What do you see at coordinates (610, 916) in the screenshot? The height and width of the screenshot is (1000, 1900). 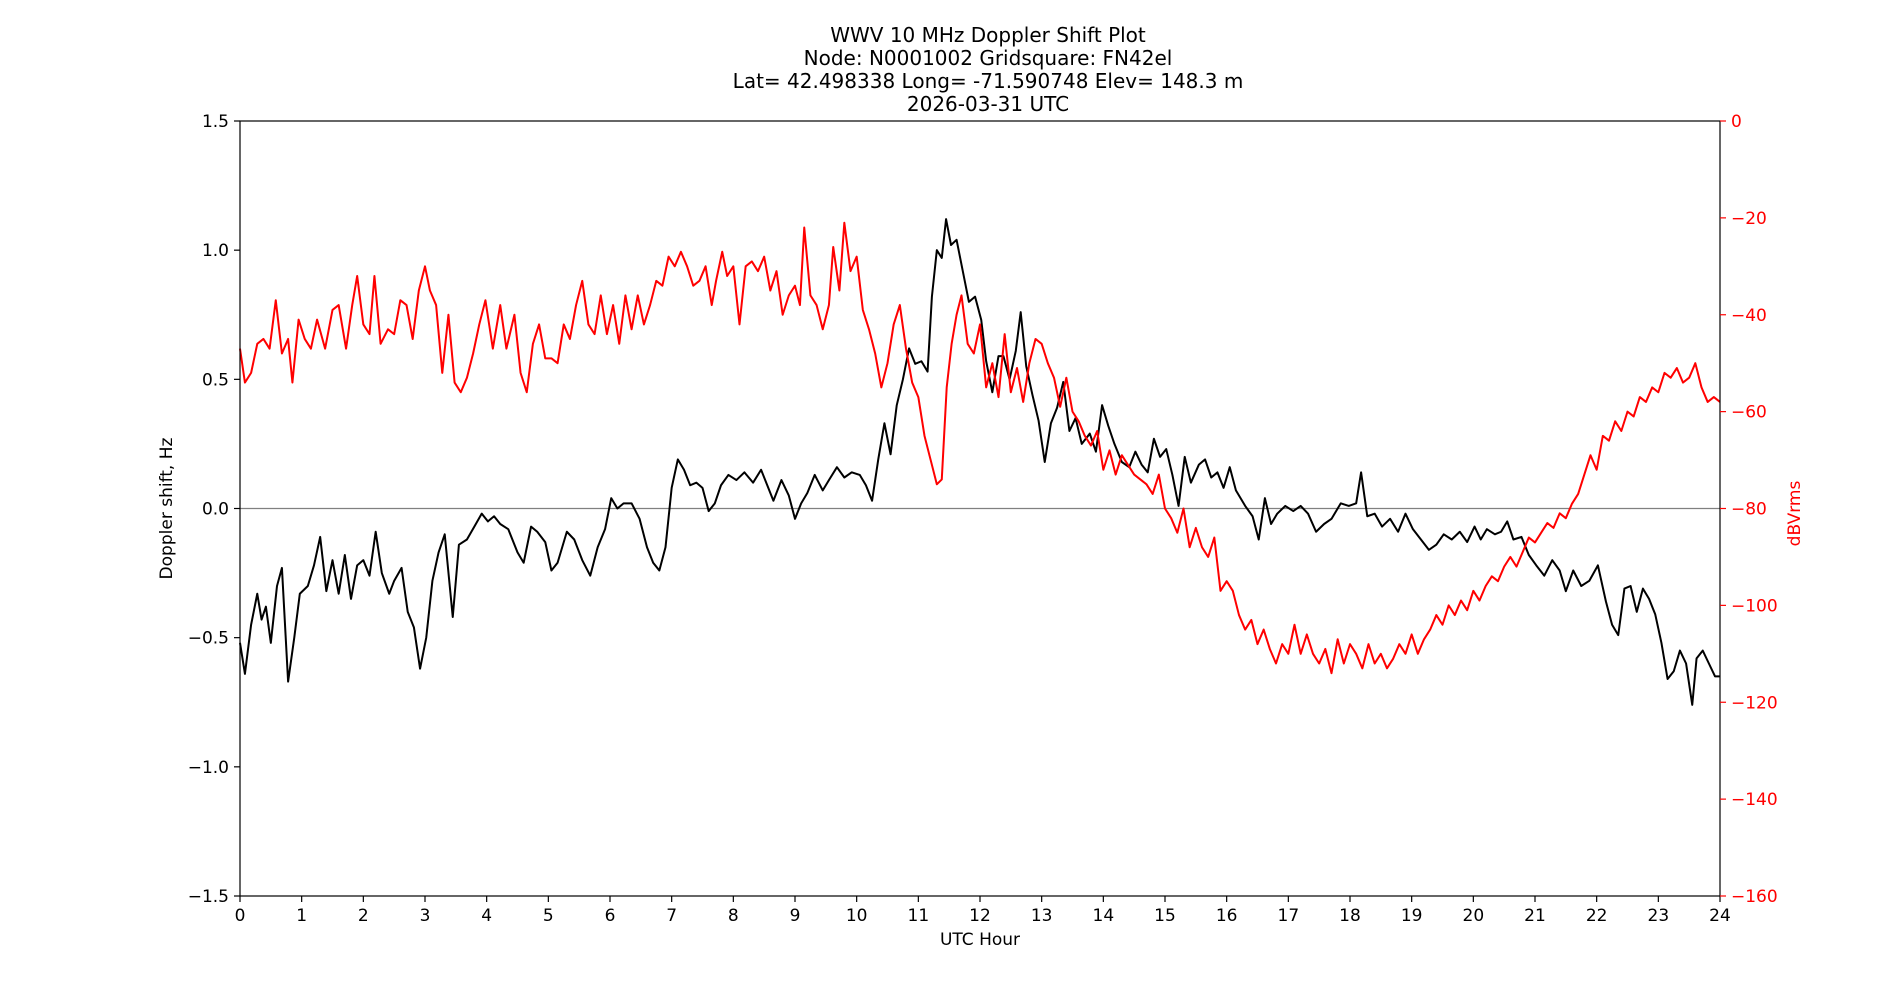 I see `x-tick-label: 6` at bounding box center [610, 916].